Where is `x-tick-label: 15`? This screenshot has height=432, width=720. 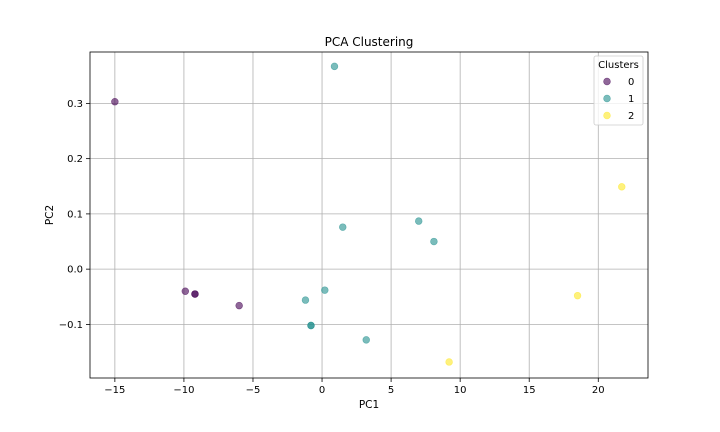 x-tick-label: 15 is located at coordinates (529, 390).